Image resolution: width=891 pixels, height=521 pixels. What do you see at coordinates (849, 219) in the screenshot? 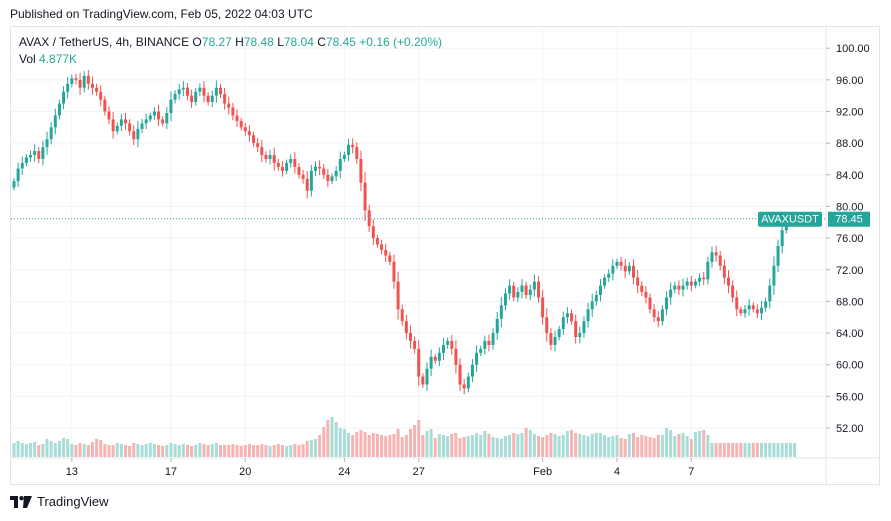
I see `price-tag-value-box` at bounding box center [849, 219].